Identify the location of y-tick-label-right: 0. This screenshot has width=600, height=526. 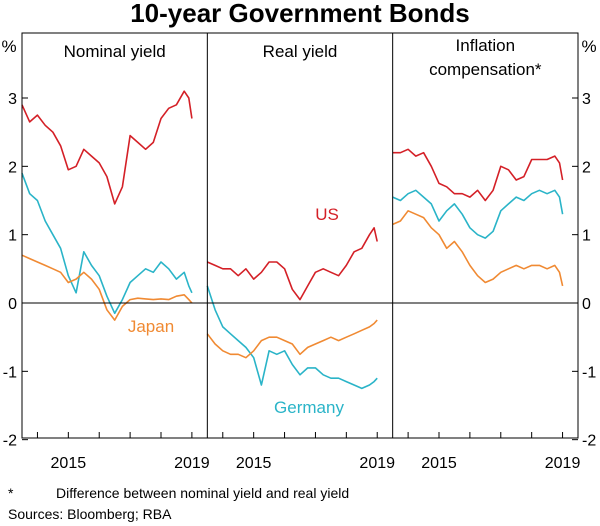
(586, 304).